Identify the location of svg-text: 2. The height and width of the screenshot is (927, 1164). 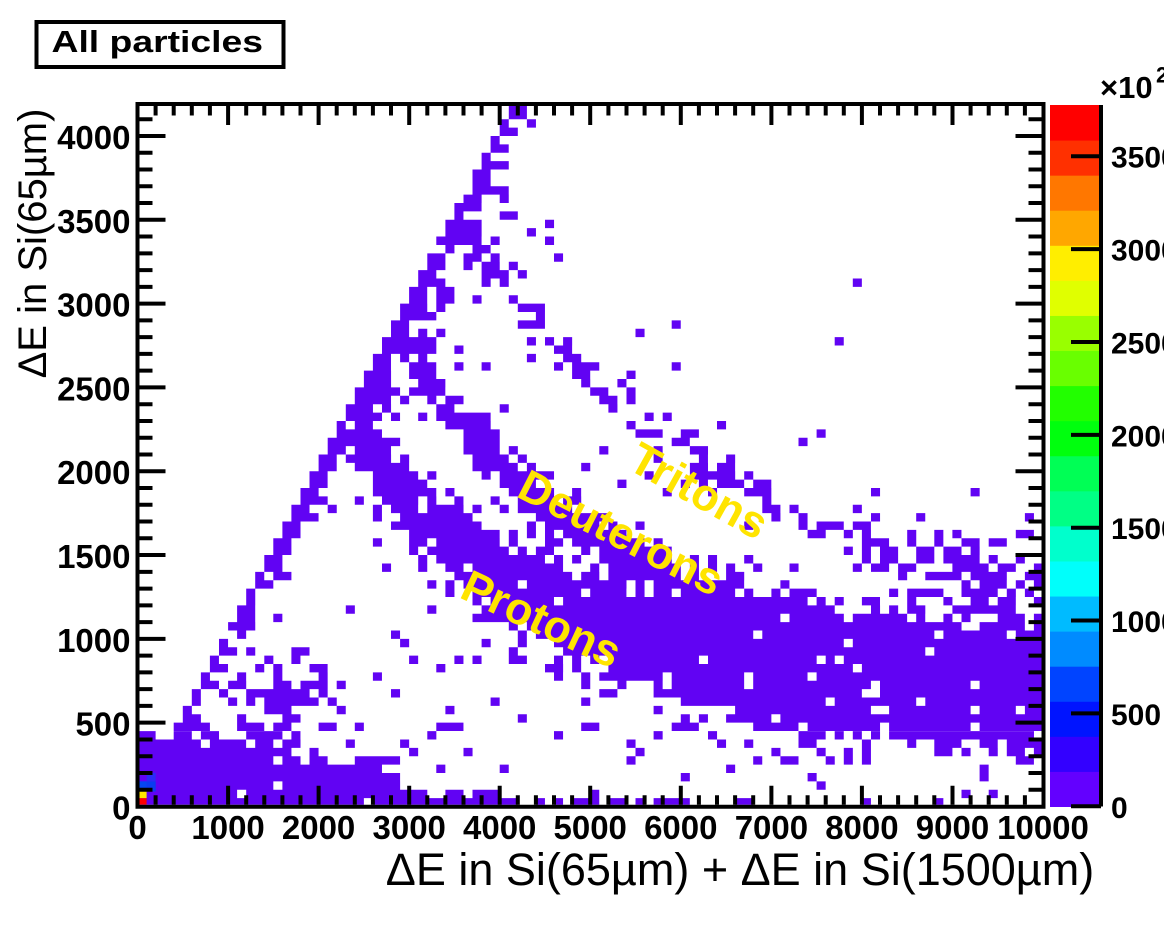
(1160, 75).